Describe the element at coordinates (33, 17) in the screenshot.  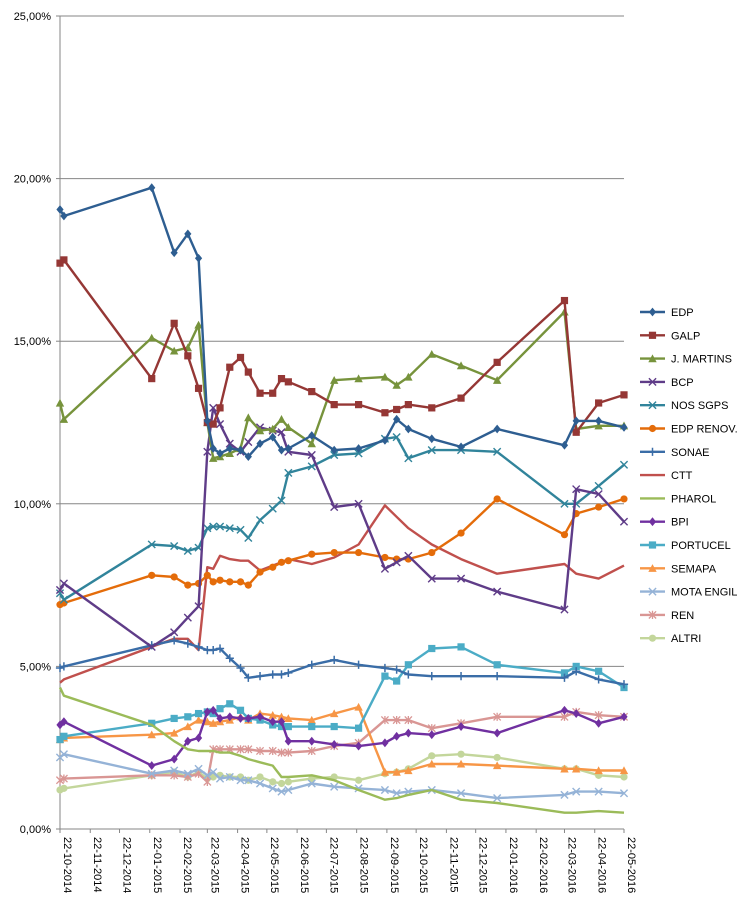
I see `y-tick-label: 25,00%` at that location.